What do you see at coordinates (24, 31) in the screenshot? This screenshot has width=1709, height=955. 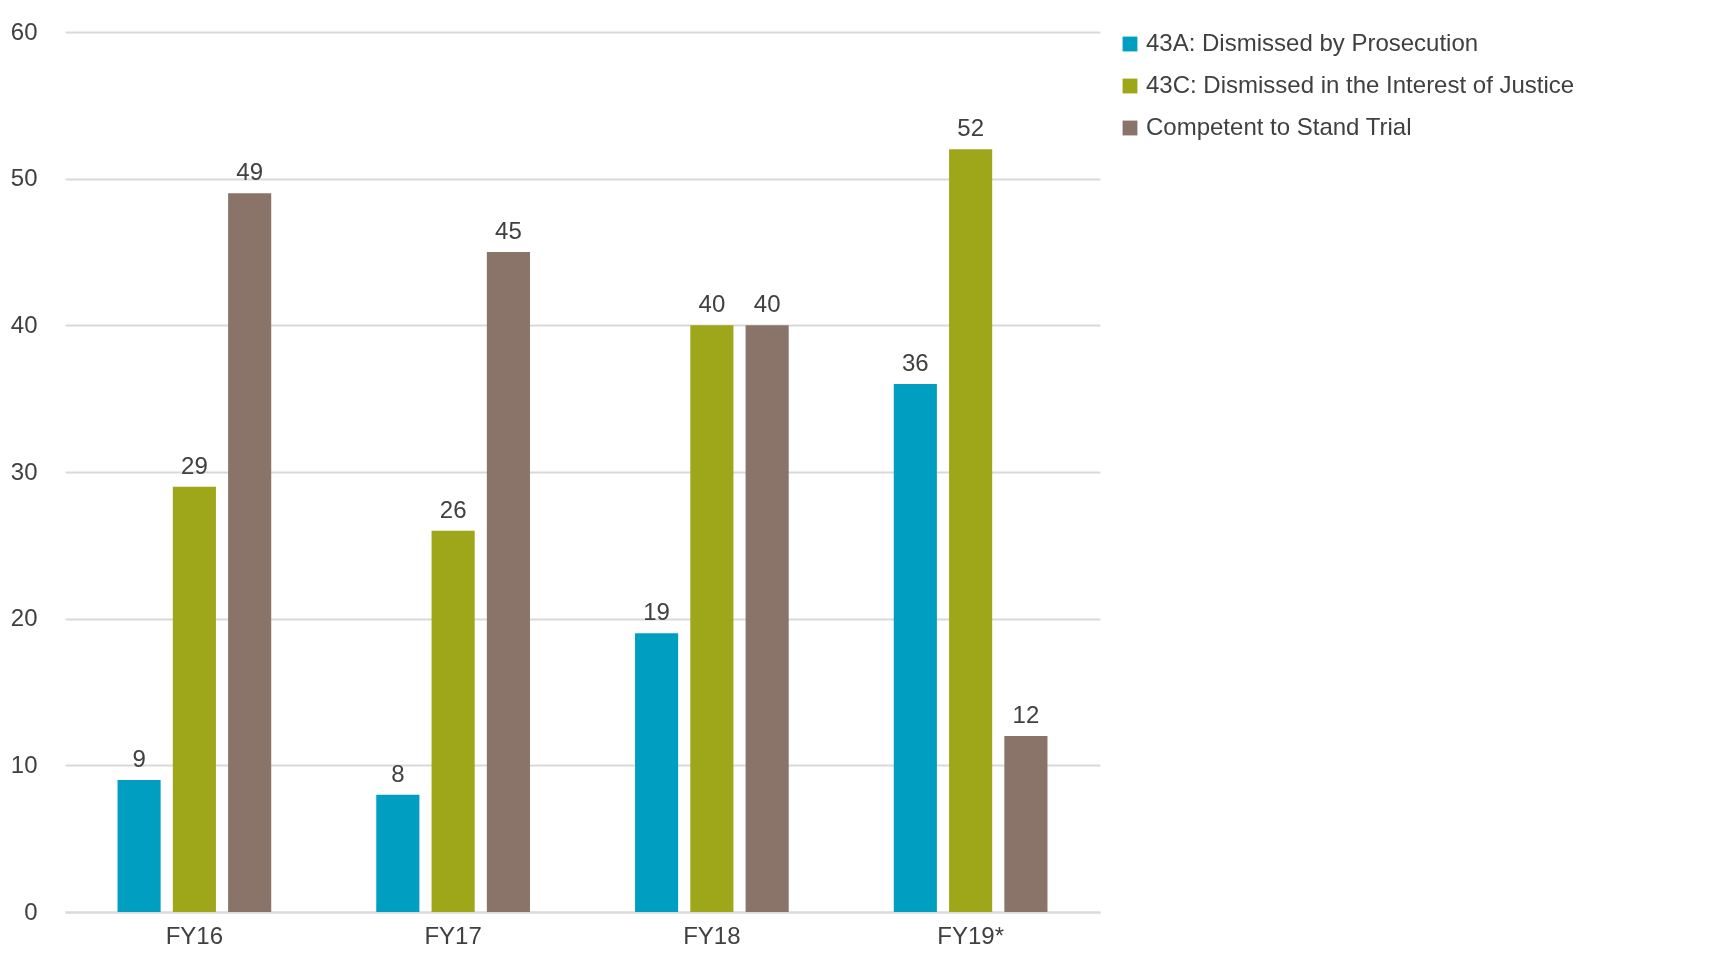 I see `y-tick-label: 60` at bounding box center [24, 31].